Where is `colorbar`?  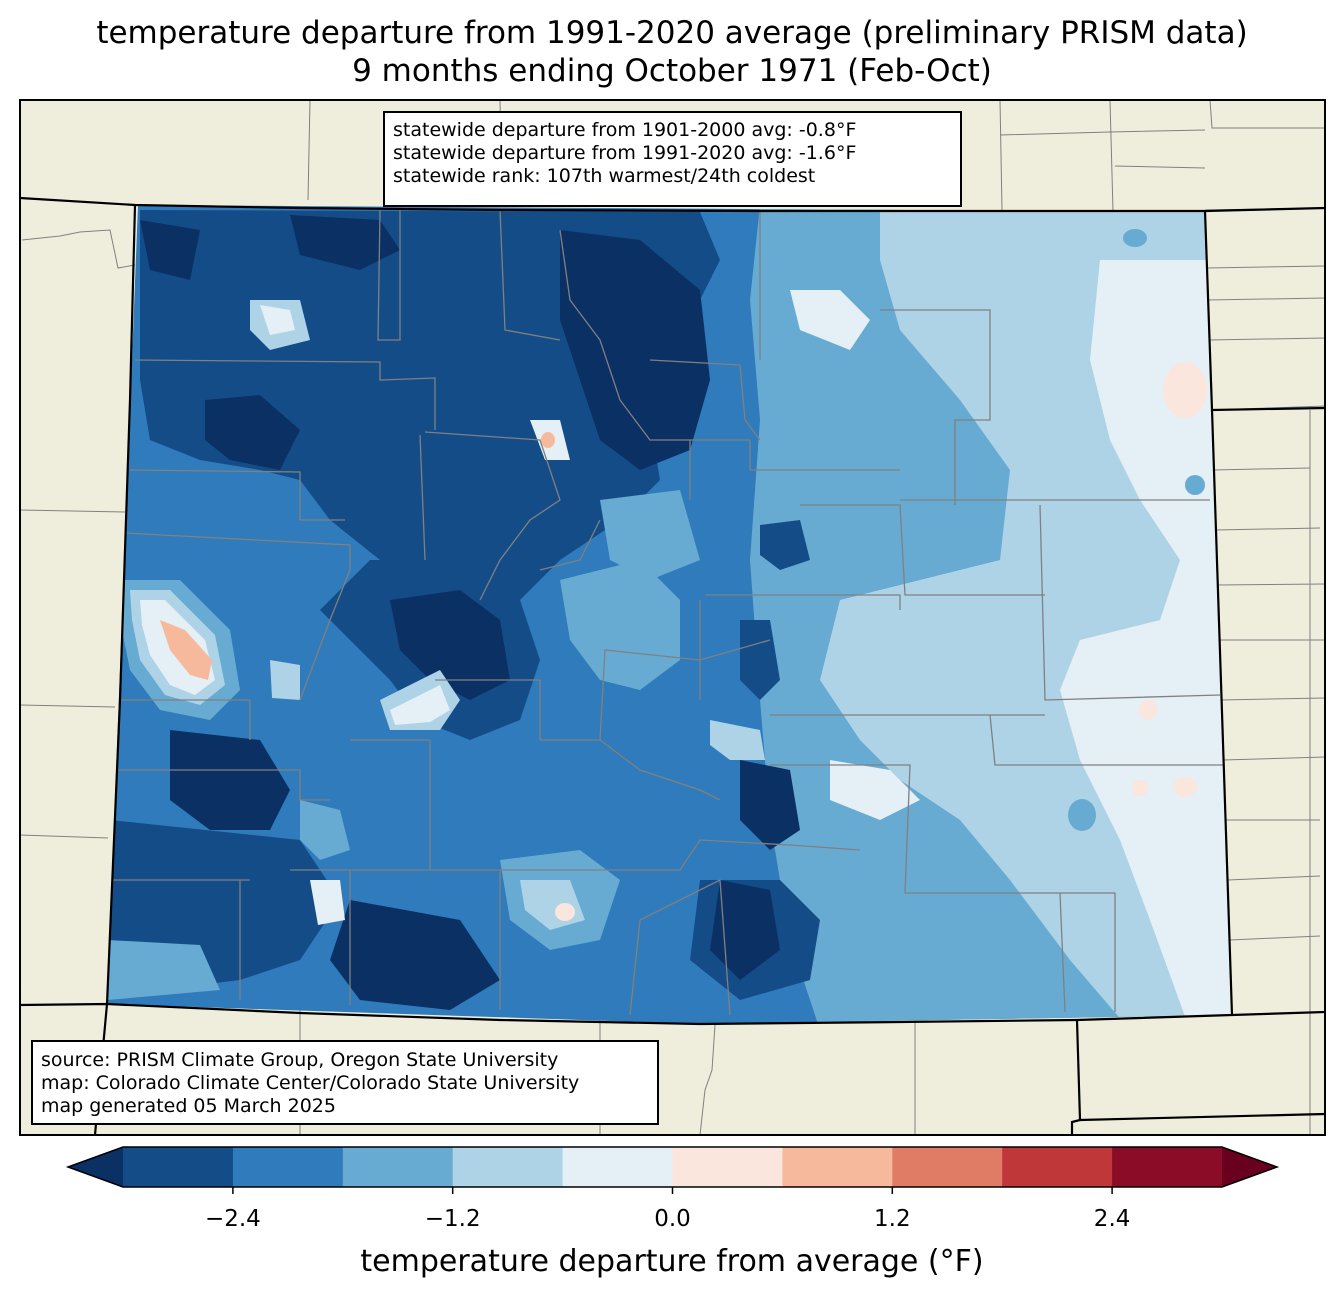
colorbar is located at coordinates (672, 1170).